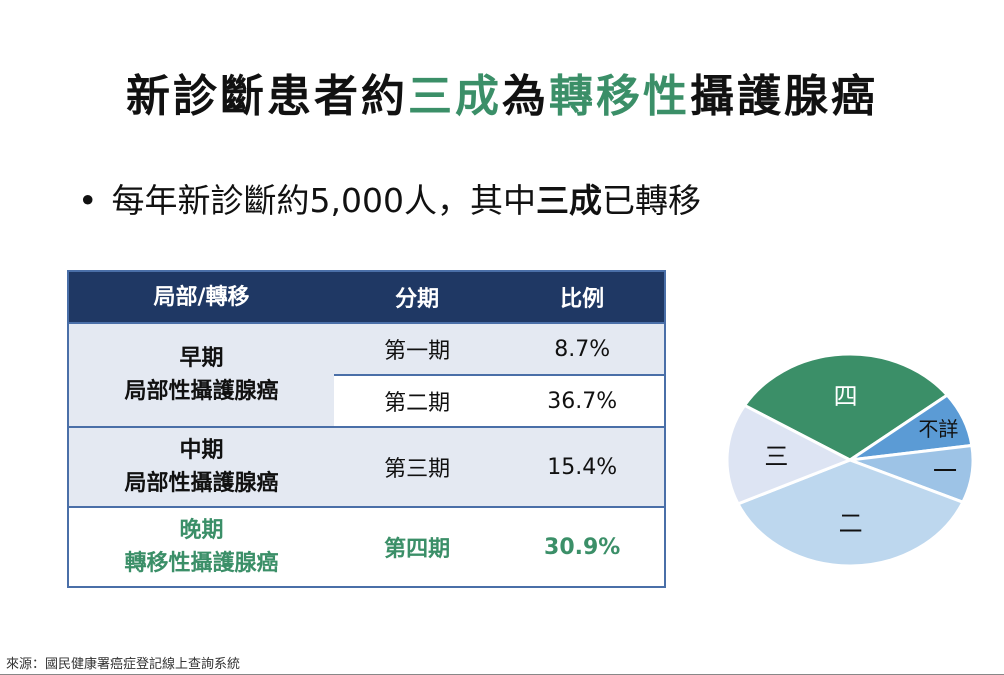 The height and width of the screenshot is (675, 1004). I want to click on pie-label-0: 四, so click(846, 397).